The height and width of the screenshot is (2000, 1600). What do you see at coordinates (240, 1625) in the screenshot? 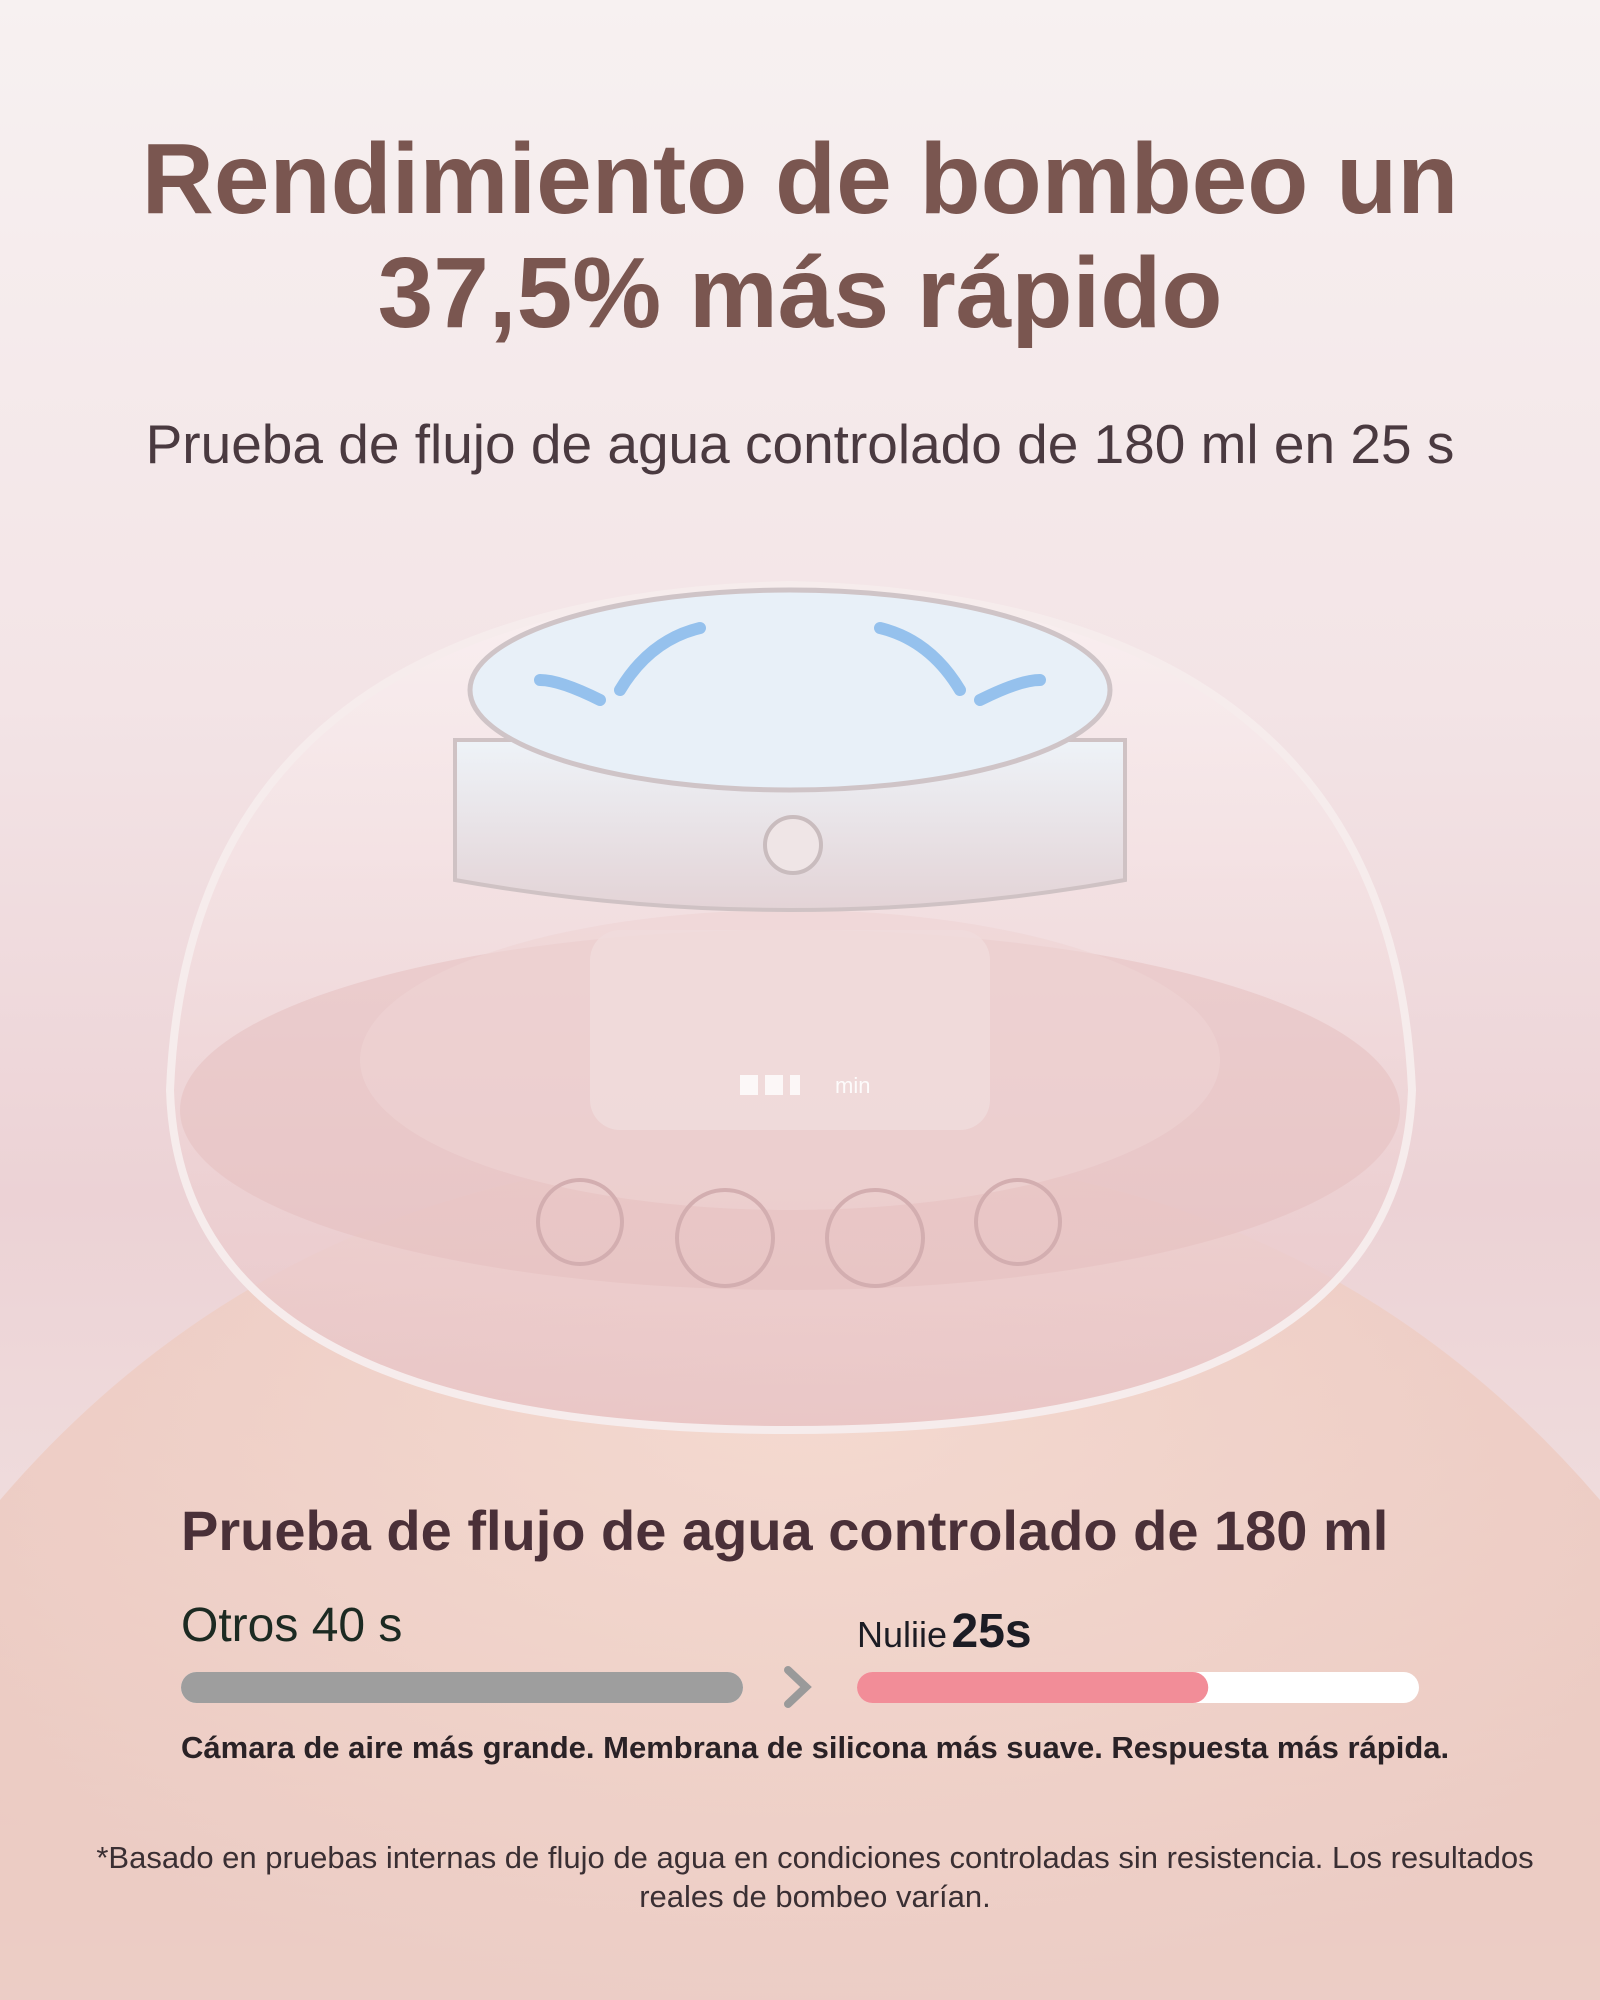
I see `item-name: Otros` at bounding box center [240, 1625].